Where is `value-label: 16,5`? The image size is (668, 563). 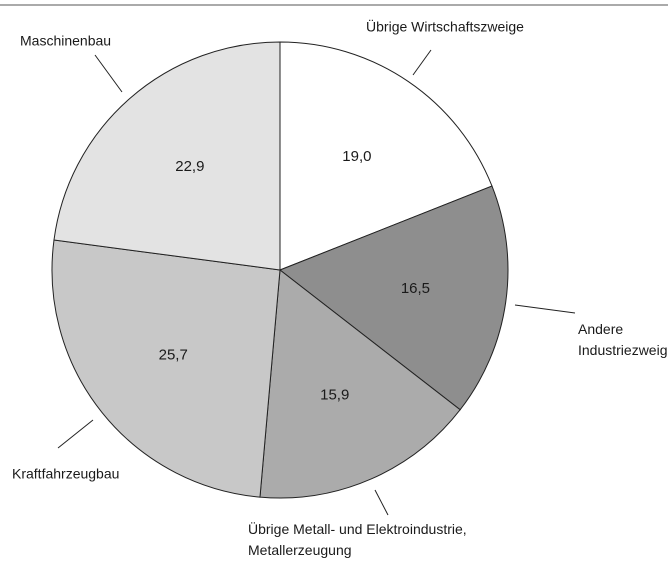 value-label: 16,5 is located at coordinates (415, 288).